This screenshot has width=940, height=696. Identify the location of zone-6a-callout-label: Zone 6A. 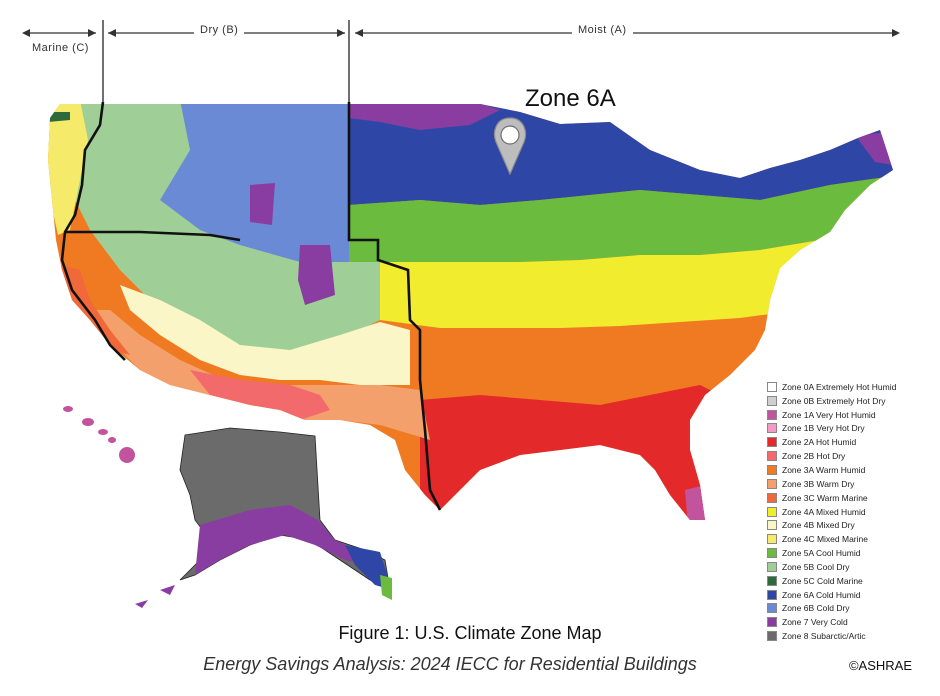
(570, 98).